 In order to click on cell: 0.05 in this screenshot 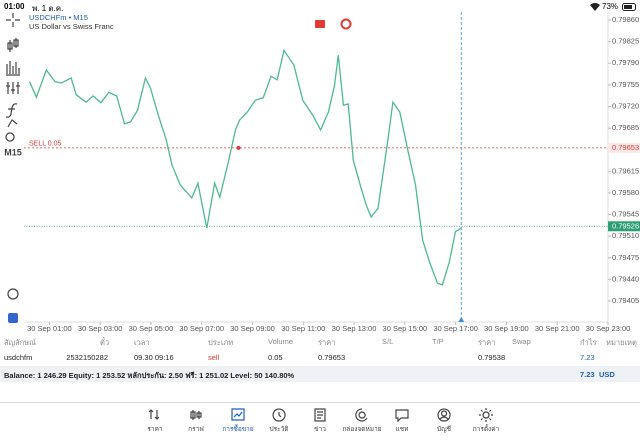, I will do `click(275, 357)`.